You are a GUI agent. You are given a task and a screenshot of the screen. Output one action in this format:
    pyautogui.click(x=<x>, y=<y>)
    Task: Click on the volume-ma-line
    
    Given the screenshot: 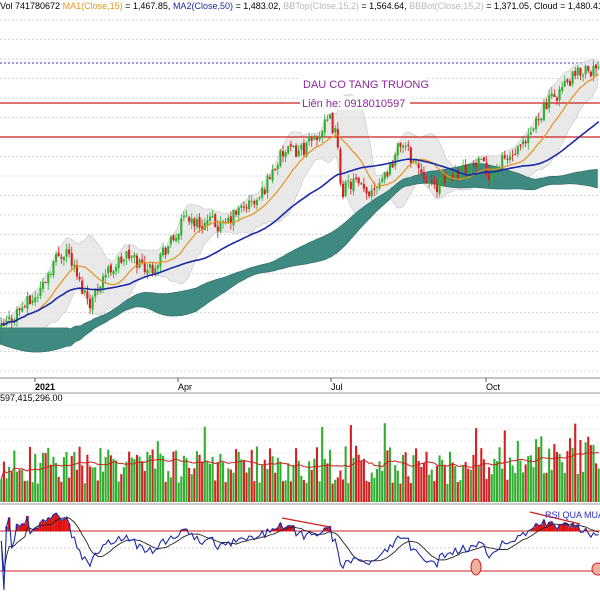 What is the action you would take?
    pyautogui.click(x=299, y=466)
    